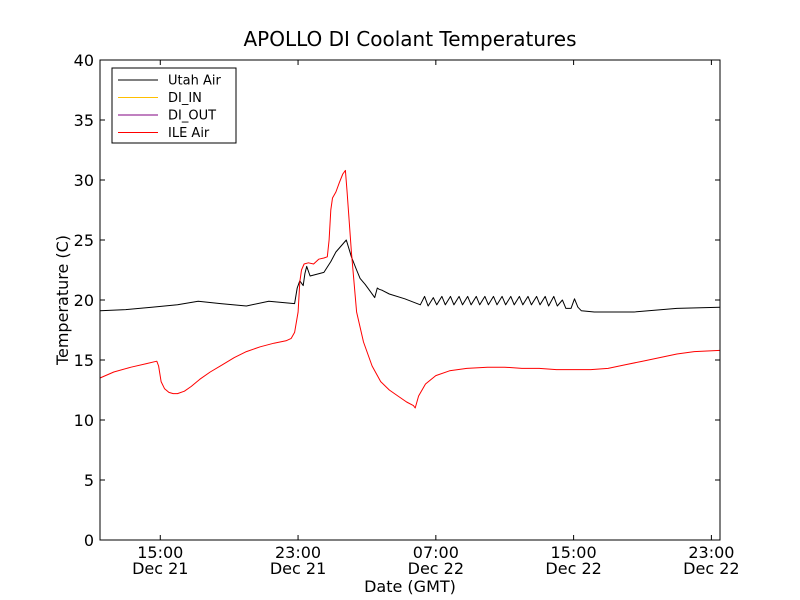  Describe the element at coordinates (573, 568) in the screenshot. I see `x-tick-label-date-3: Dec 22` at that location.